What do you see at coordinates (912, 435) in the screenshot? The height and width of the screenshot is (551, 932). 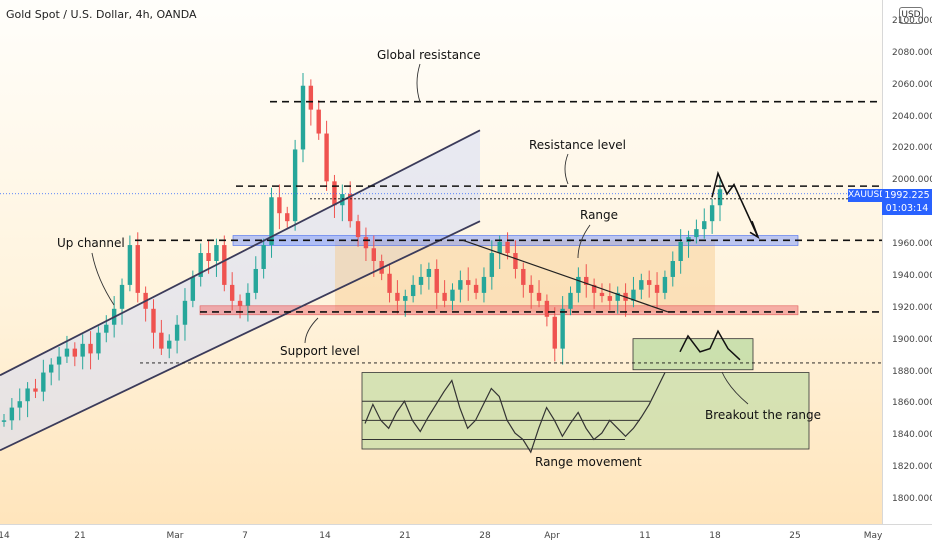 I see `y-tick-label: 1840.000` at bounding box center [912, 435].